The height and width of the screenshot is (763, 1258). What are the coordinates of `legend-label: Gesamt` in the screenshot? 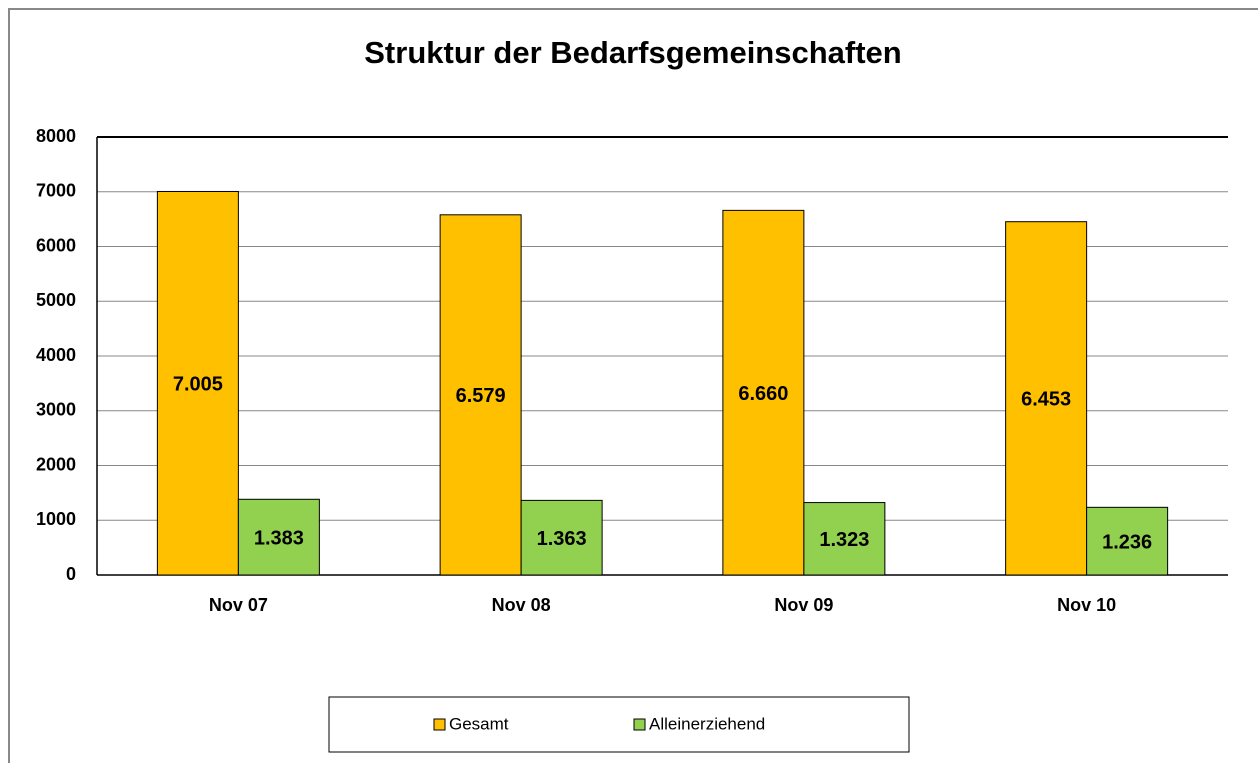 It's located at (479, 723).